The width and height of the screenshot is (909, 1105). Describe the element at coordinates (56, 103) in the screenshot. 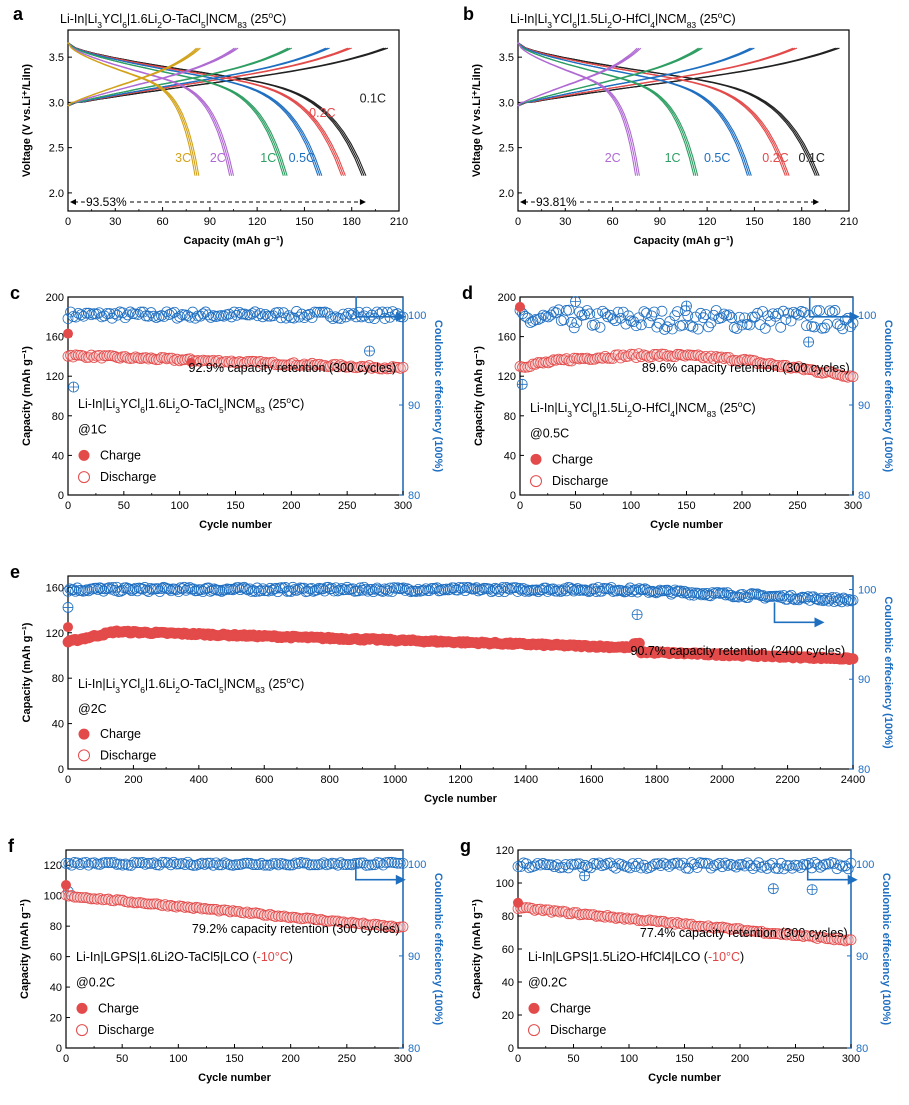

I see `y-tick-label: 3.0` at that location.